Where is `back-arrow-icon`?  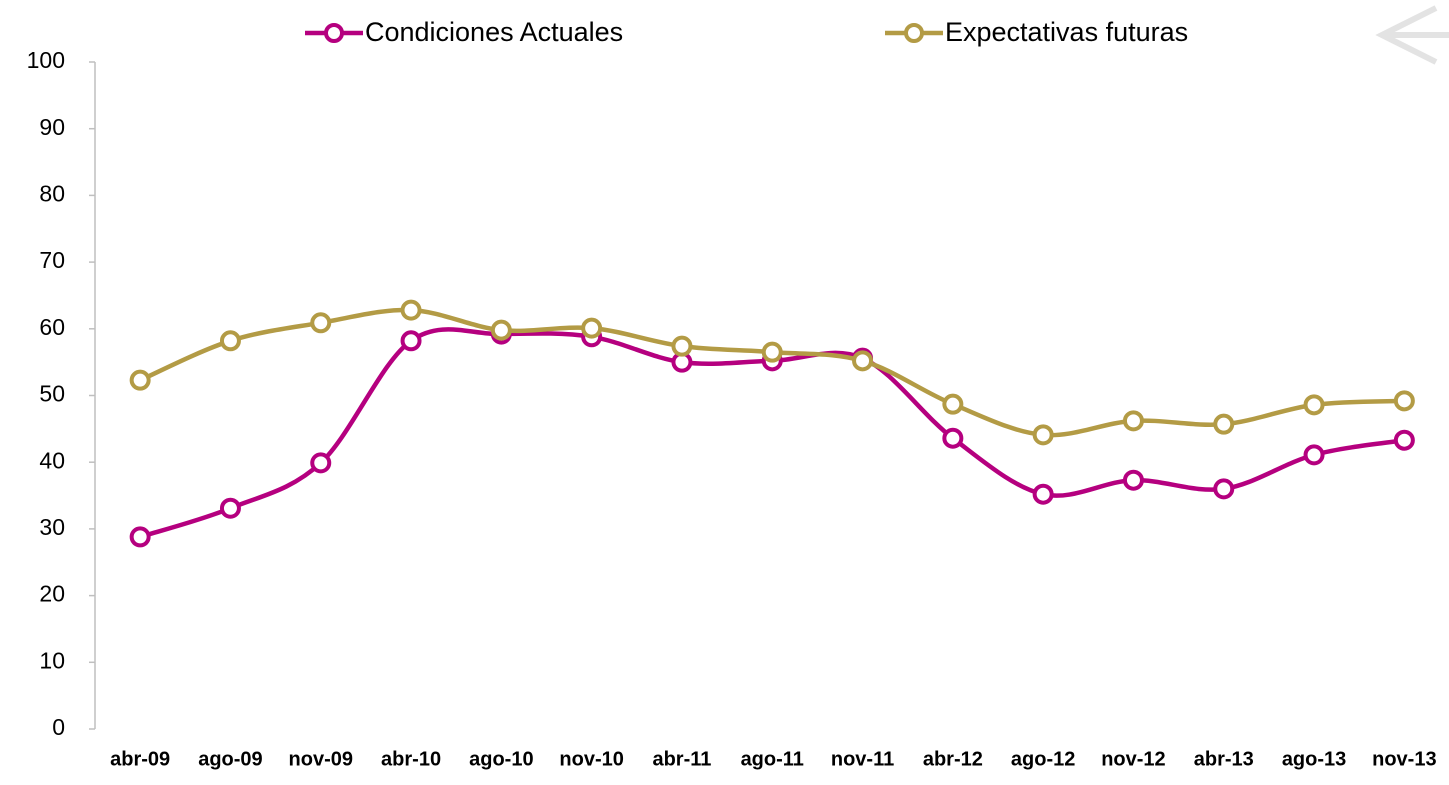 back-arrow-icon is located at coordinates (1412, 35).